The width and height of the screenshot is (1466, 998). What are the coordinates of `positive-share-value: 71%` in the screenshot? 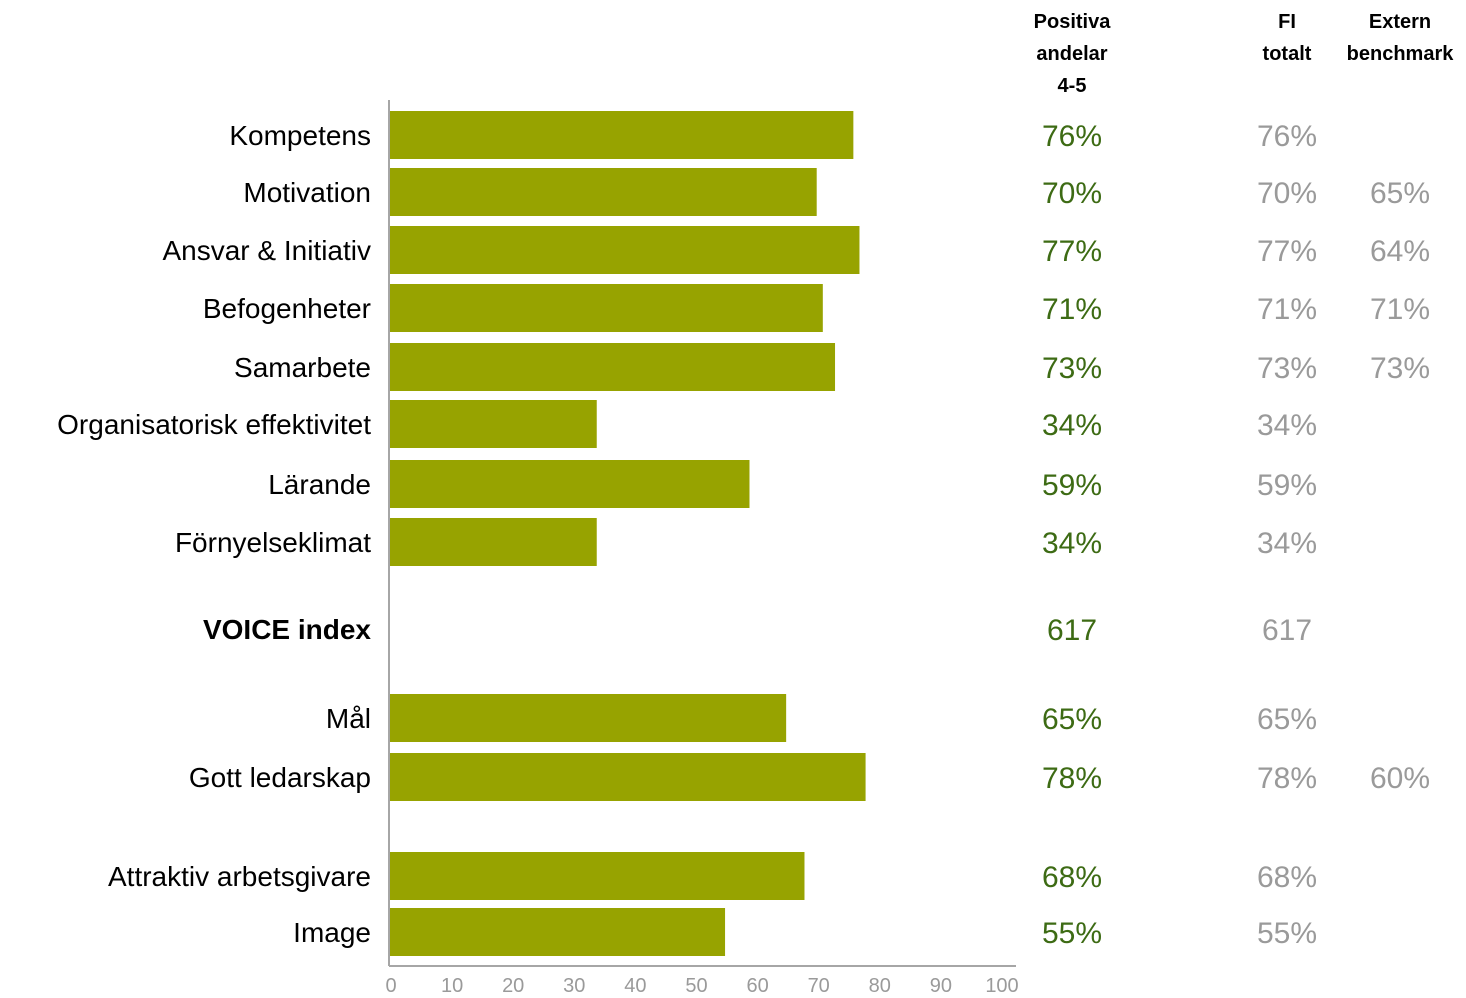 It's located at (1072, 309).